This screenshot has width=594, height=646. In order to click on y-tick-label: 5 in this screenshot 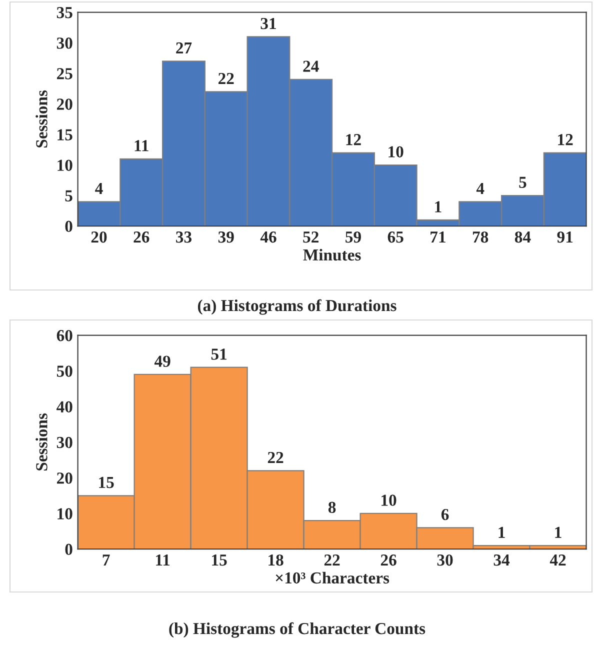, I will do `click(68, 196)`.